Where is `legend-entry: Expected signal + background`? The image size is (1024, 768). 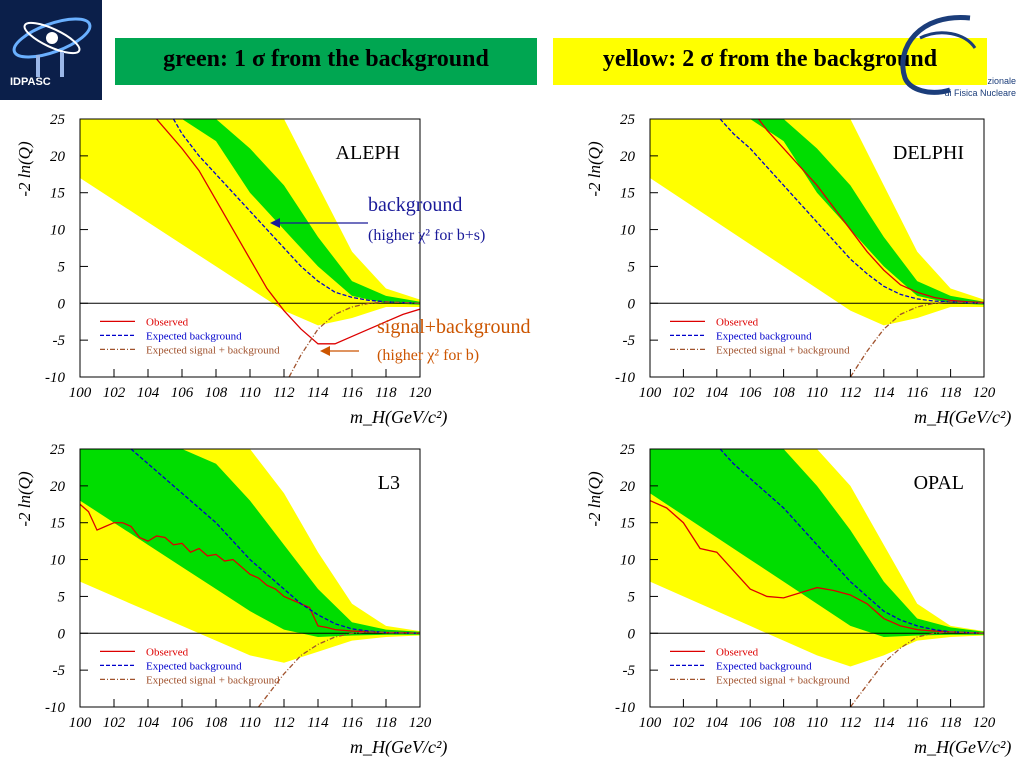 legend-entry: Expected signal + background is located at coordinates (783, 350).